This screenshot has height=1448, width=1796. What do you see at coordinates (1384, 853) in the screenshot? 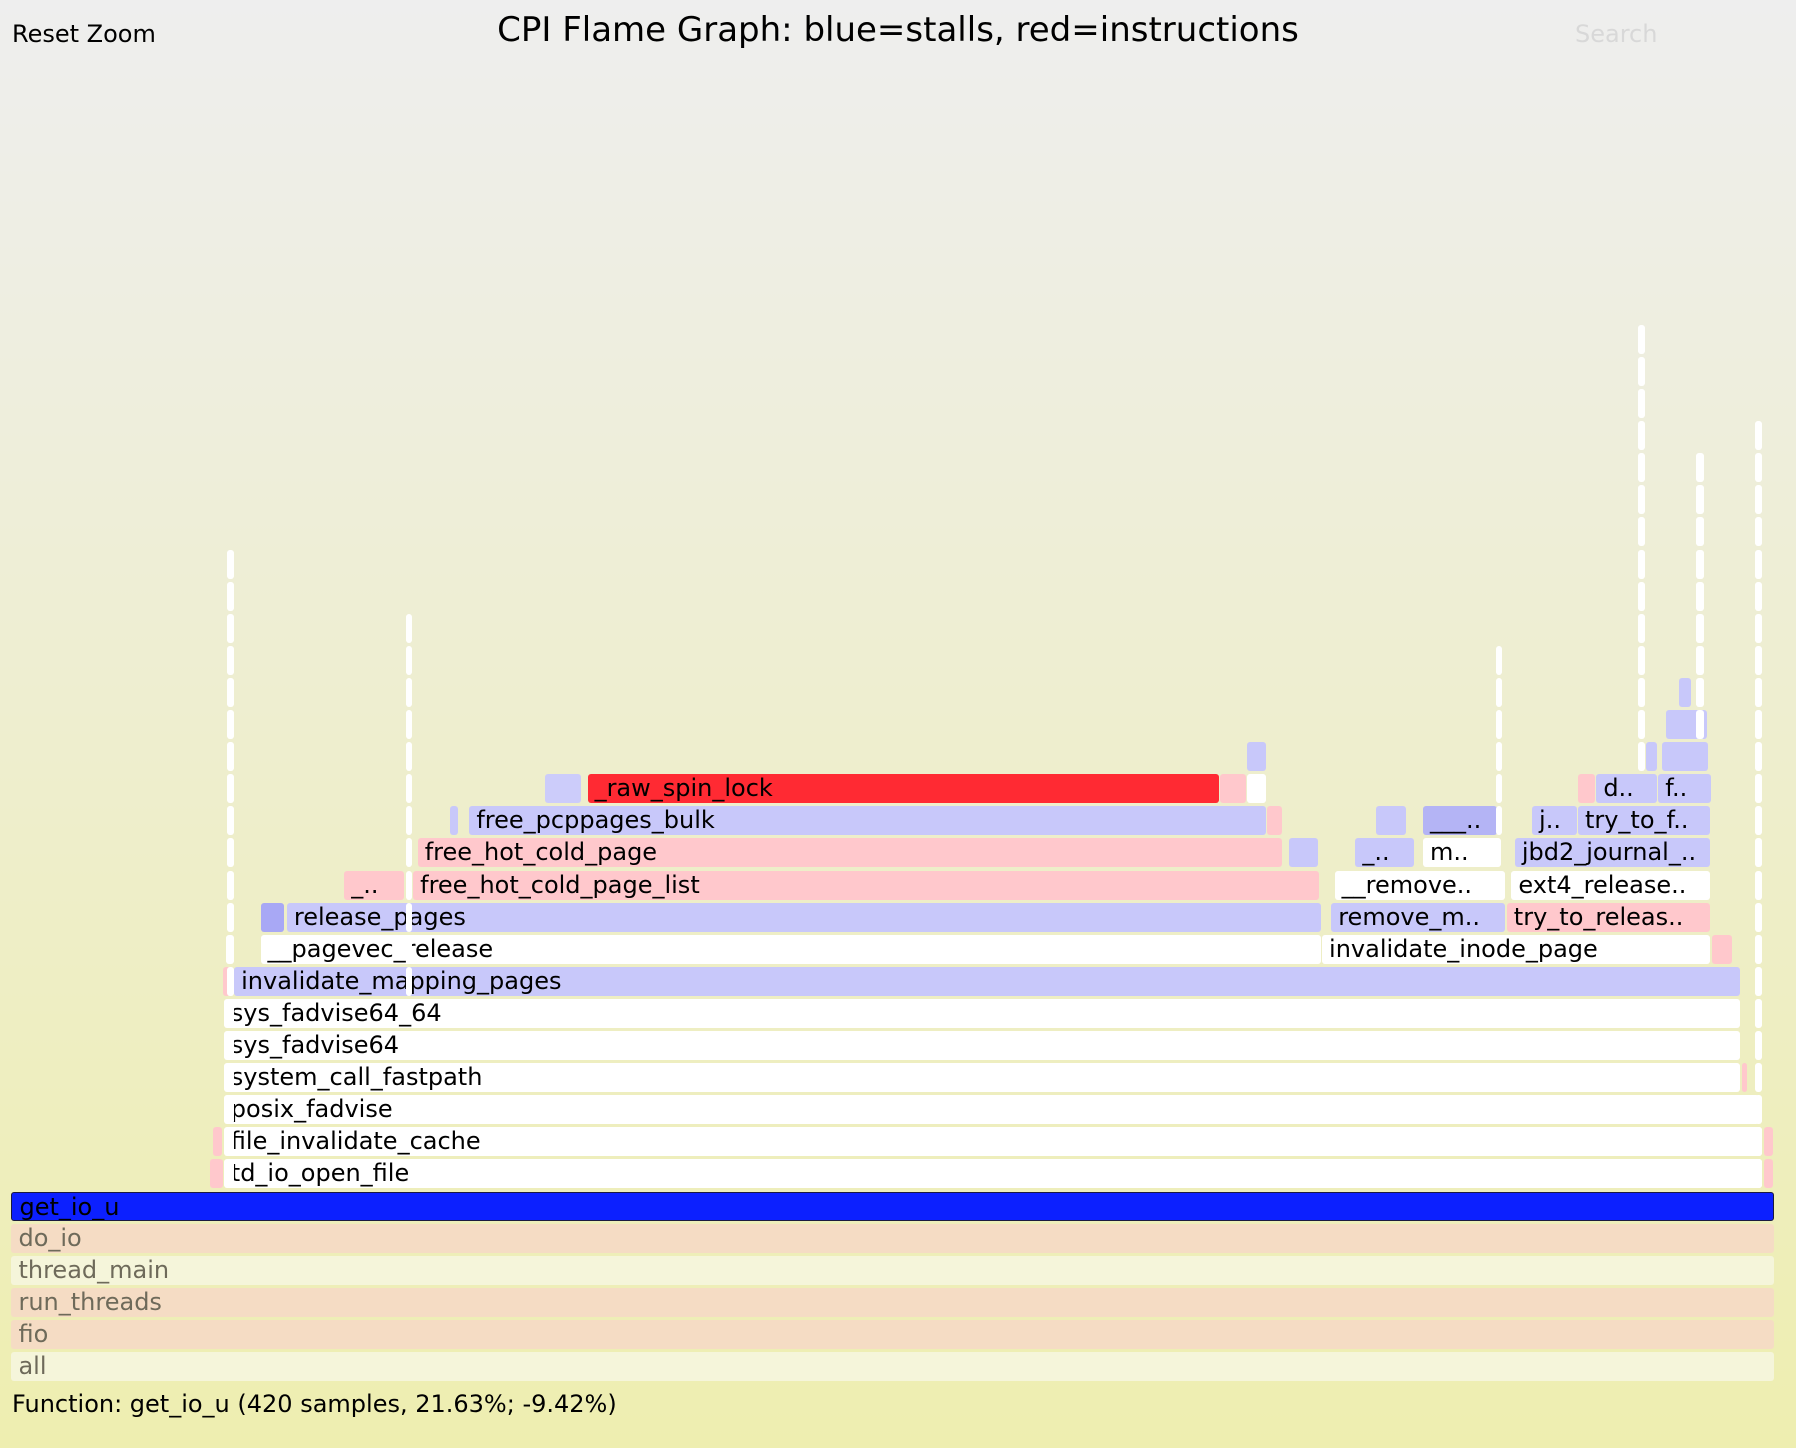
I see `frame-remove-sib: _..` at bounding box center [1384, 853].